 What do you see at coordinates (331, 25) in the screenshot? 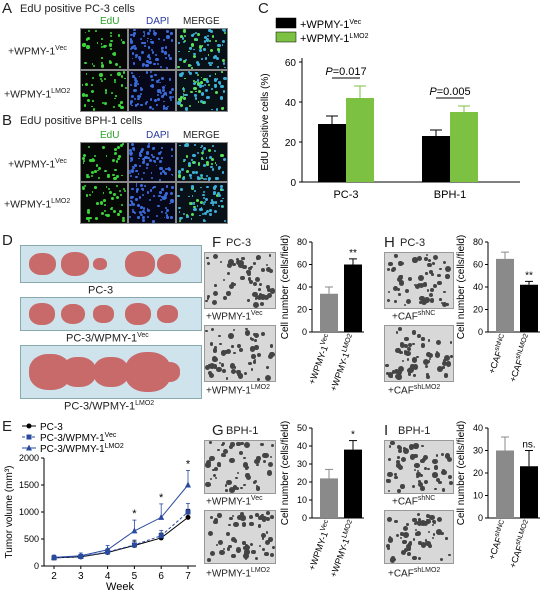
I see `c-legend-label-0: +WPMY-1Vec` at bounding box center [331, 25].